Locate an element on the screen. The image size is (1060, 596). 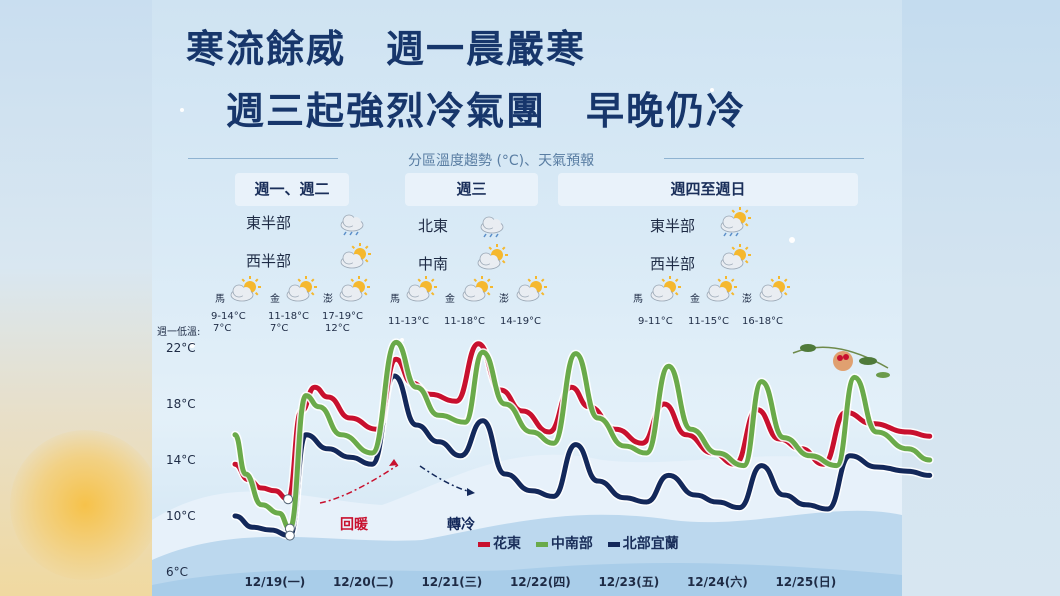
y-tick-label: 18°C is located at coordinates (181, 404).